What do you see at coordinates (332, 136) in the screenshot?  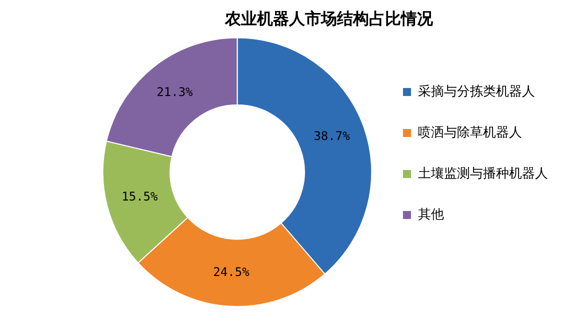 I see `data-label: 38.7%` at bounding box center [332, 136].